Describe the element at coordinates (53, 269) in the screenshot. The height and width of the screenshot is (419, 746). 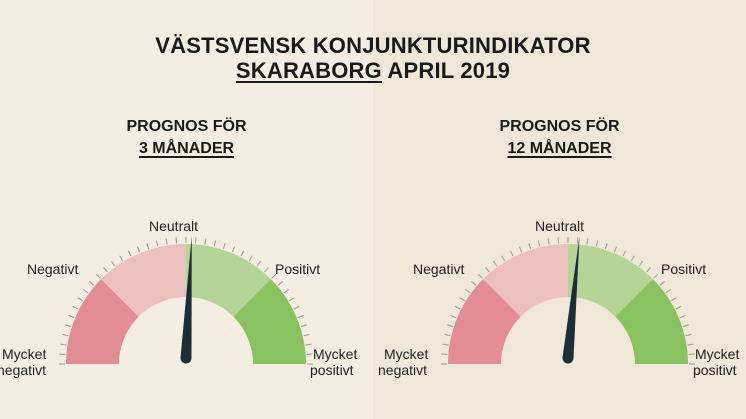
I see `gauge-1-label-negative: Negativt` at that location.